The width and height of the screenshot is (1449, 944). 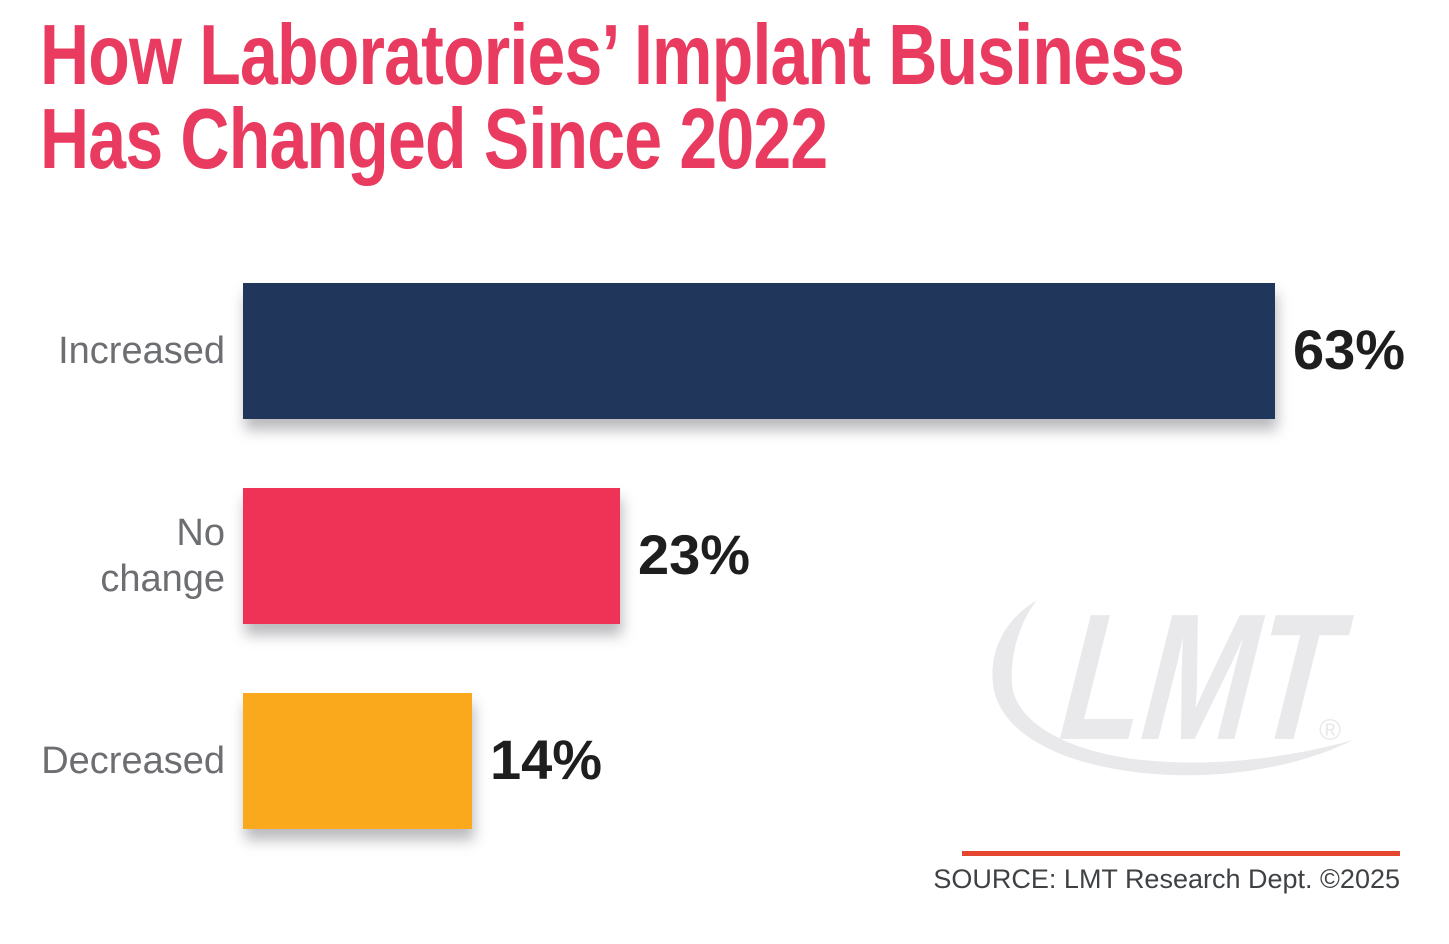 I want to click on value-label: 14%, so click(x=546, y=760).